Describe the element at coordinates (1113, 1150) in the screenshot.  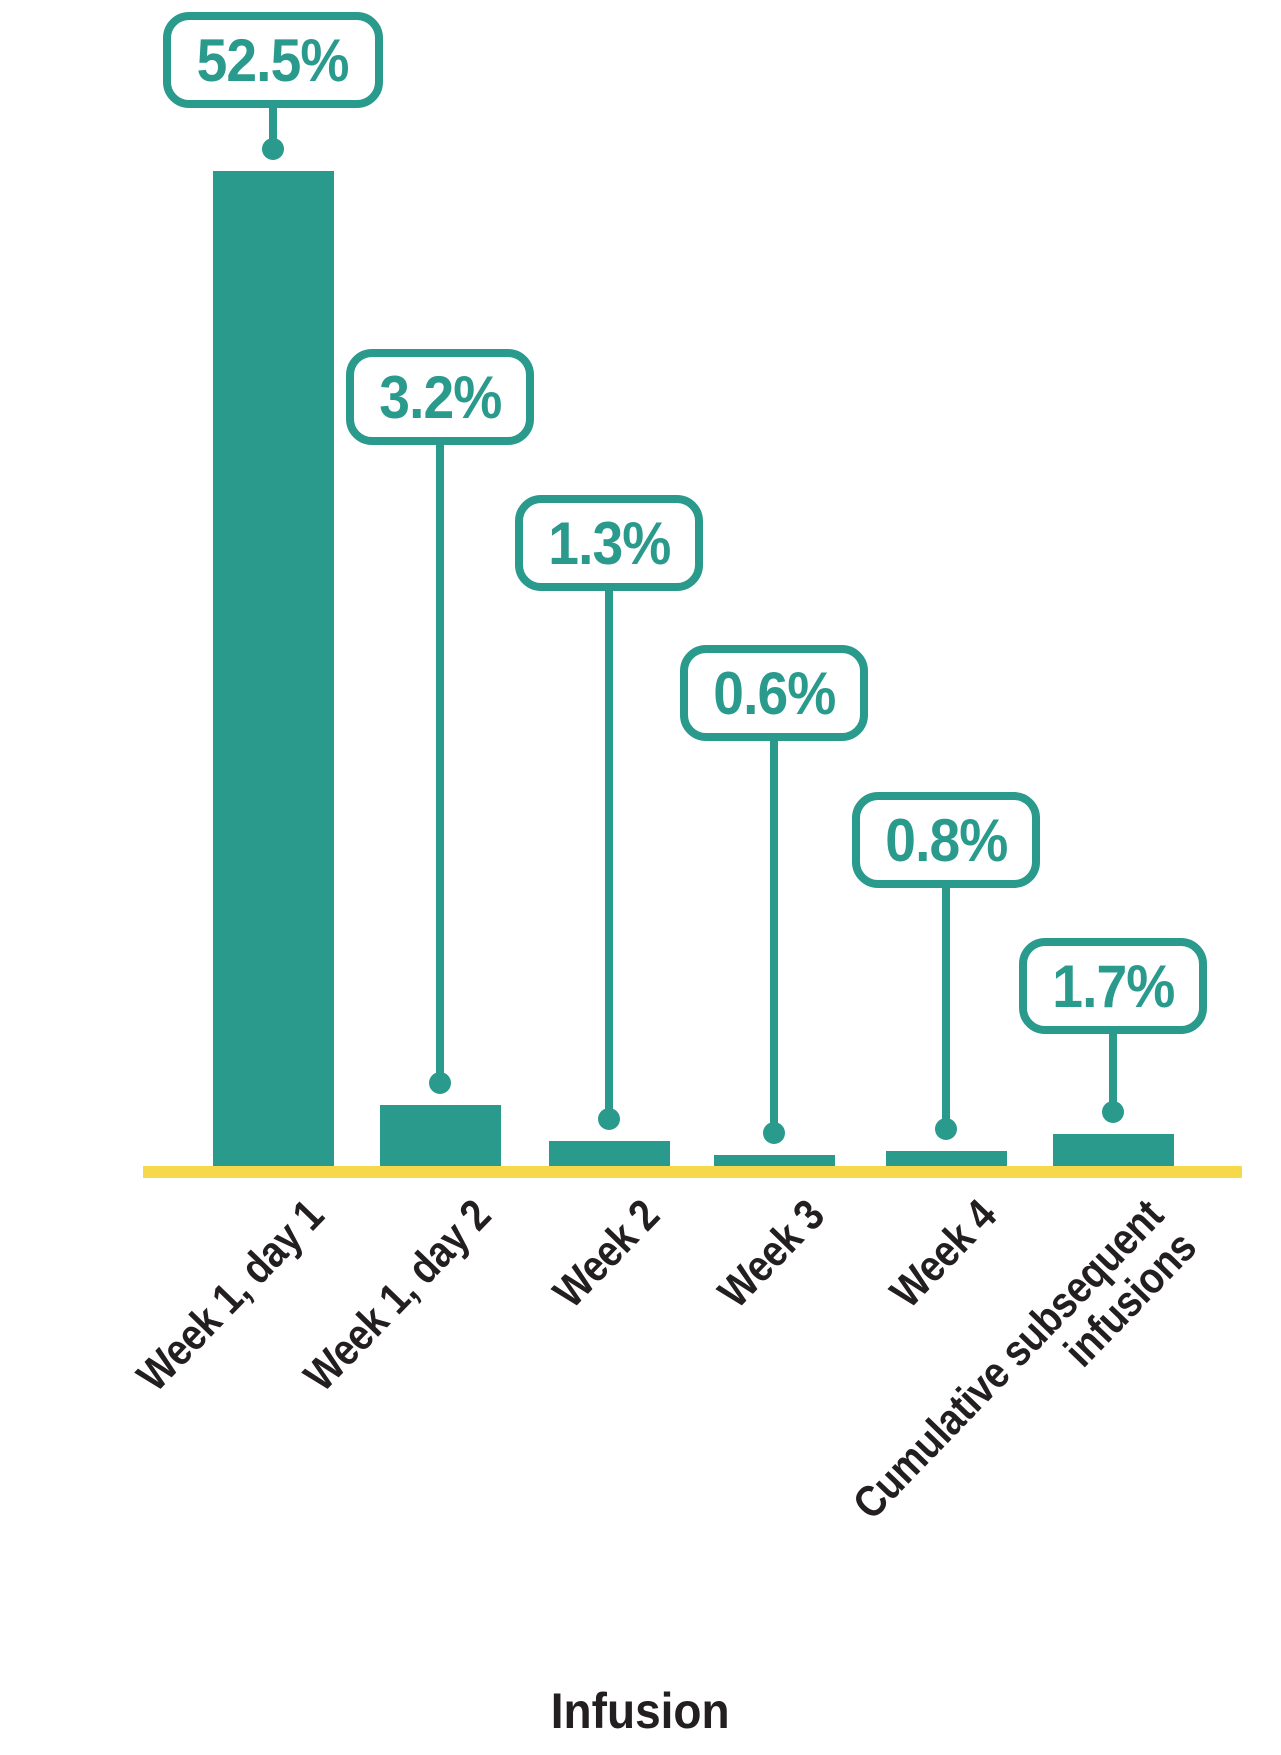
I see `bar-cumulative-subsequent-infusions` at that location.